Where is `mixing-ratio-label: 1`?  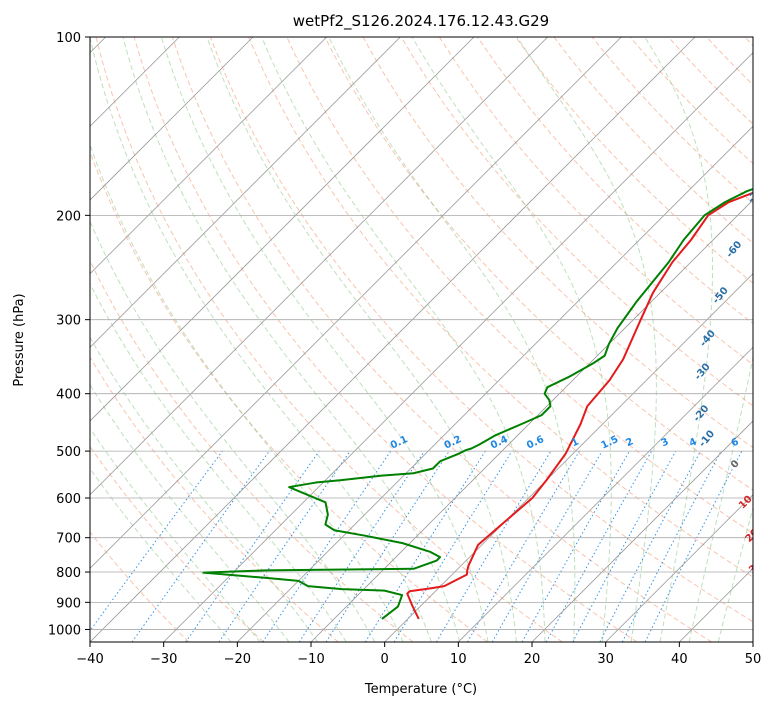 mixing-ratio-label: 1 is located at coordinates (575, 442).